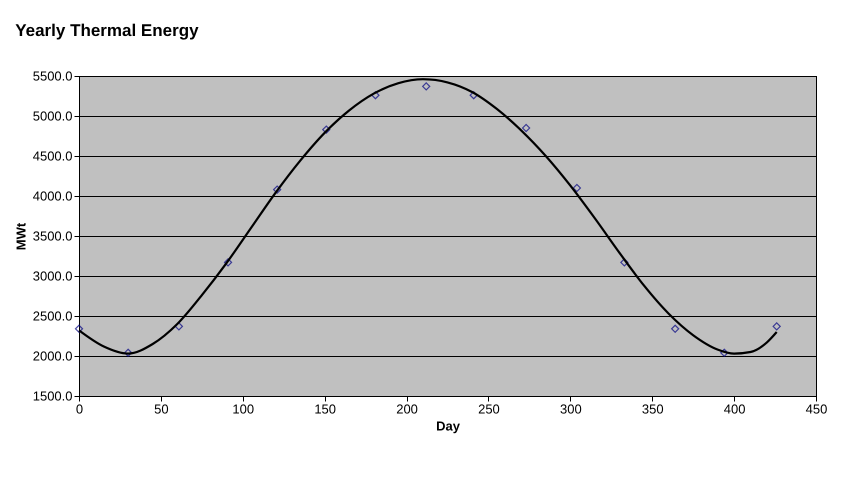  I want to click on y-axis-title: MWt, so click(21, 236).